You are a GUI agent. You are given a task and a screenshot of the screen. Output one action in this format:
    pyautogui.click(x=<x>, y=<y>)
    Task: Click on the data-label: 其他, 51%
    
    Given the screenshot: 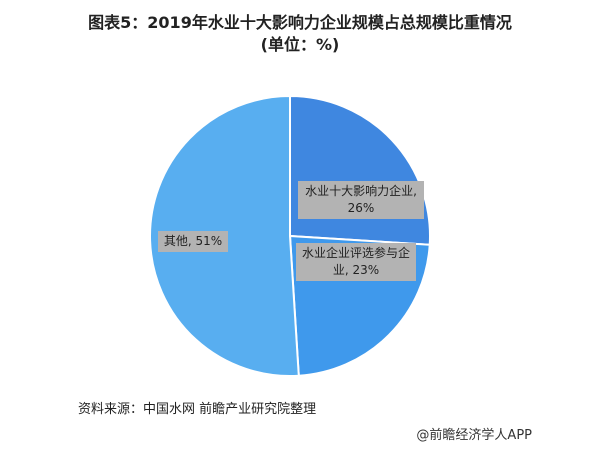 What is the action you would take?
    pyautogui.click(x=193, y=241)
    